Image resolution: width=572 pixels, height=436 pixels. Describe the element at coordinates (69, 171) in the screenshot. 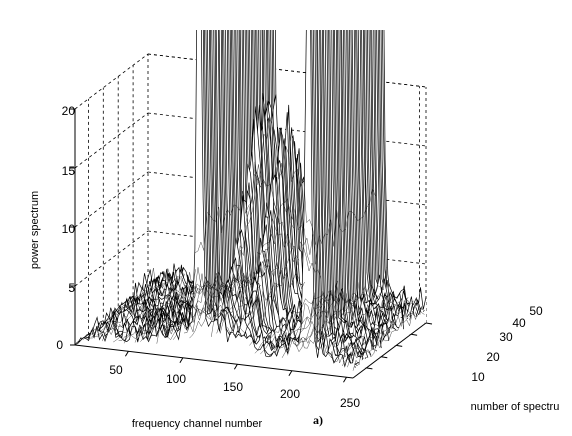

I see `z-tick-label: 15` at that location.